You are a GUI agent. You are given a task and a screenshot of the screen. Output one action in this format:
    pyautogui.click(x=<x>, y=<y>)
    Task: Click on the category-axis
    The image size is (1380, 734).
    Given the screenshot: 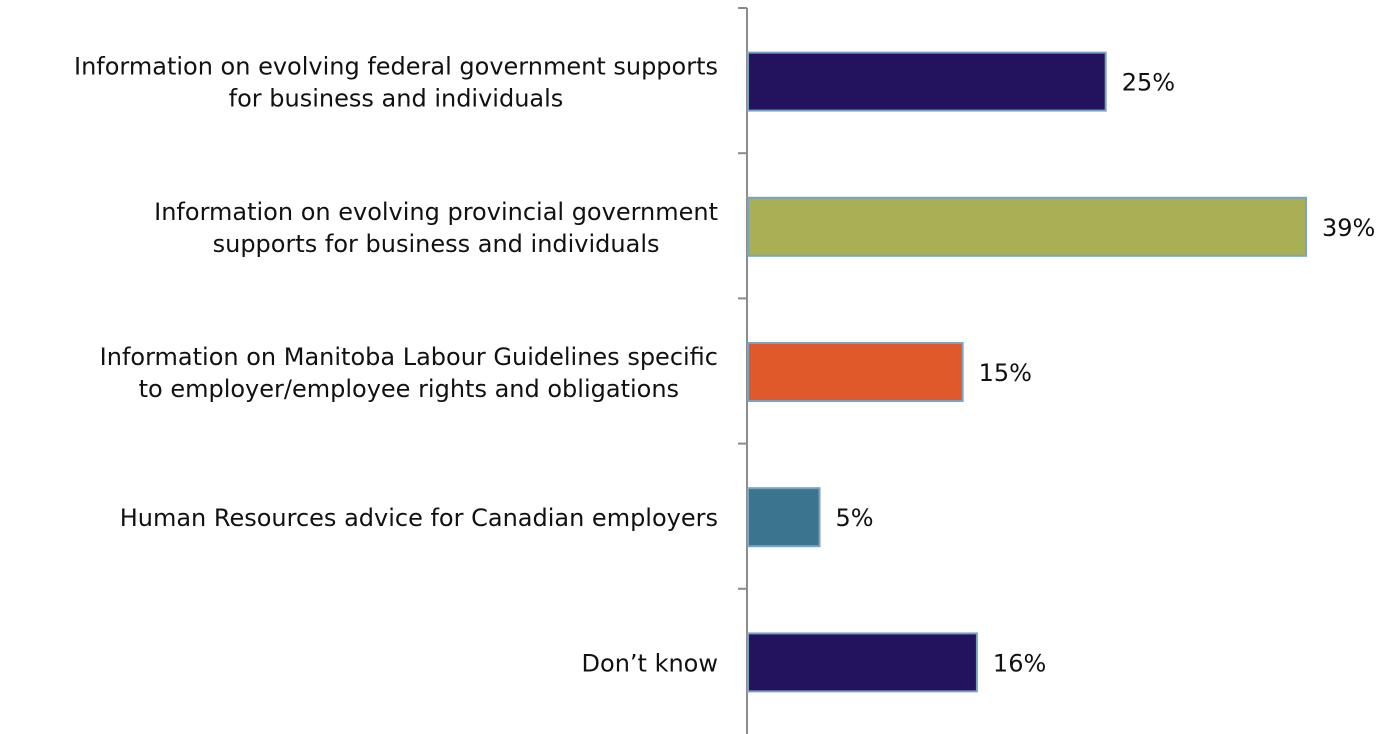 What is the action you would take?
    pyautogui.click(x=743, y=370)
    